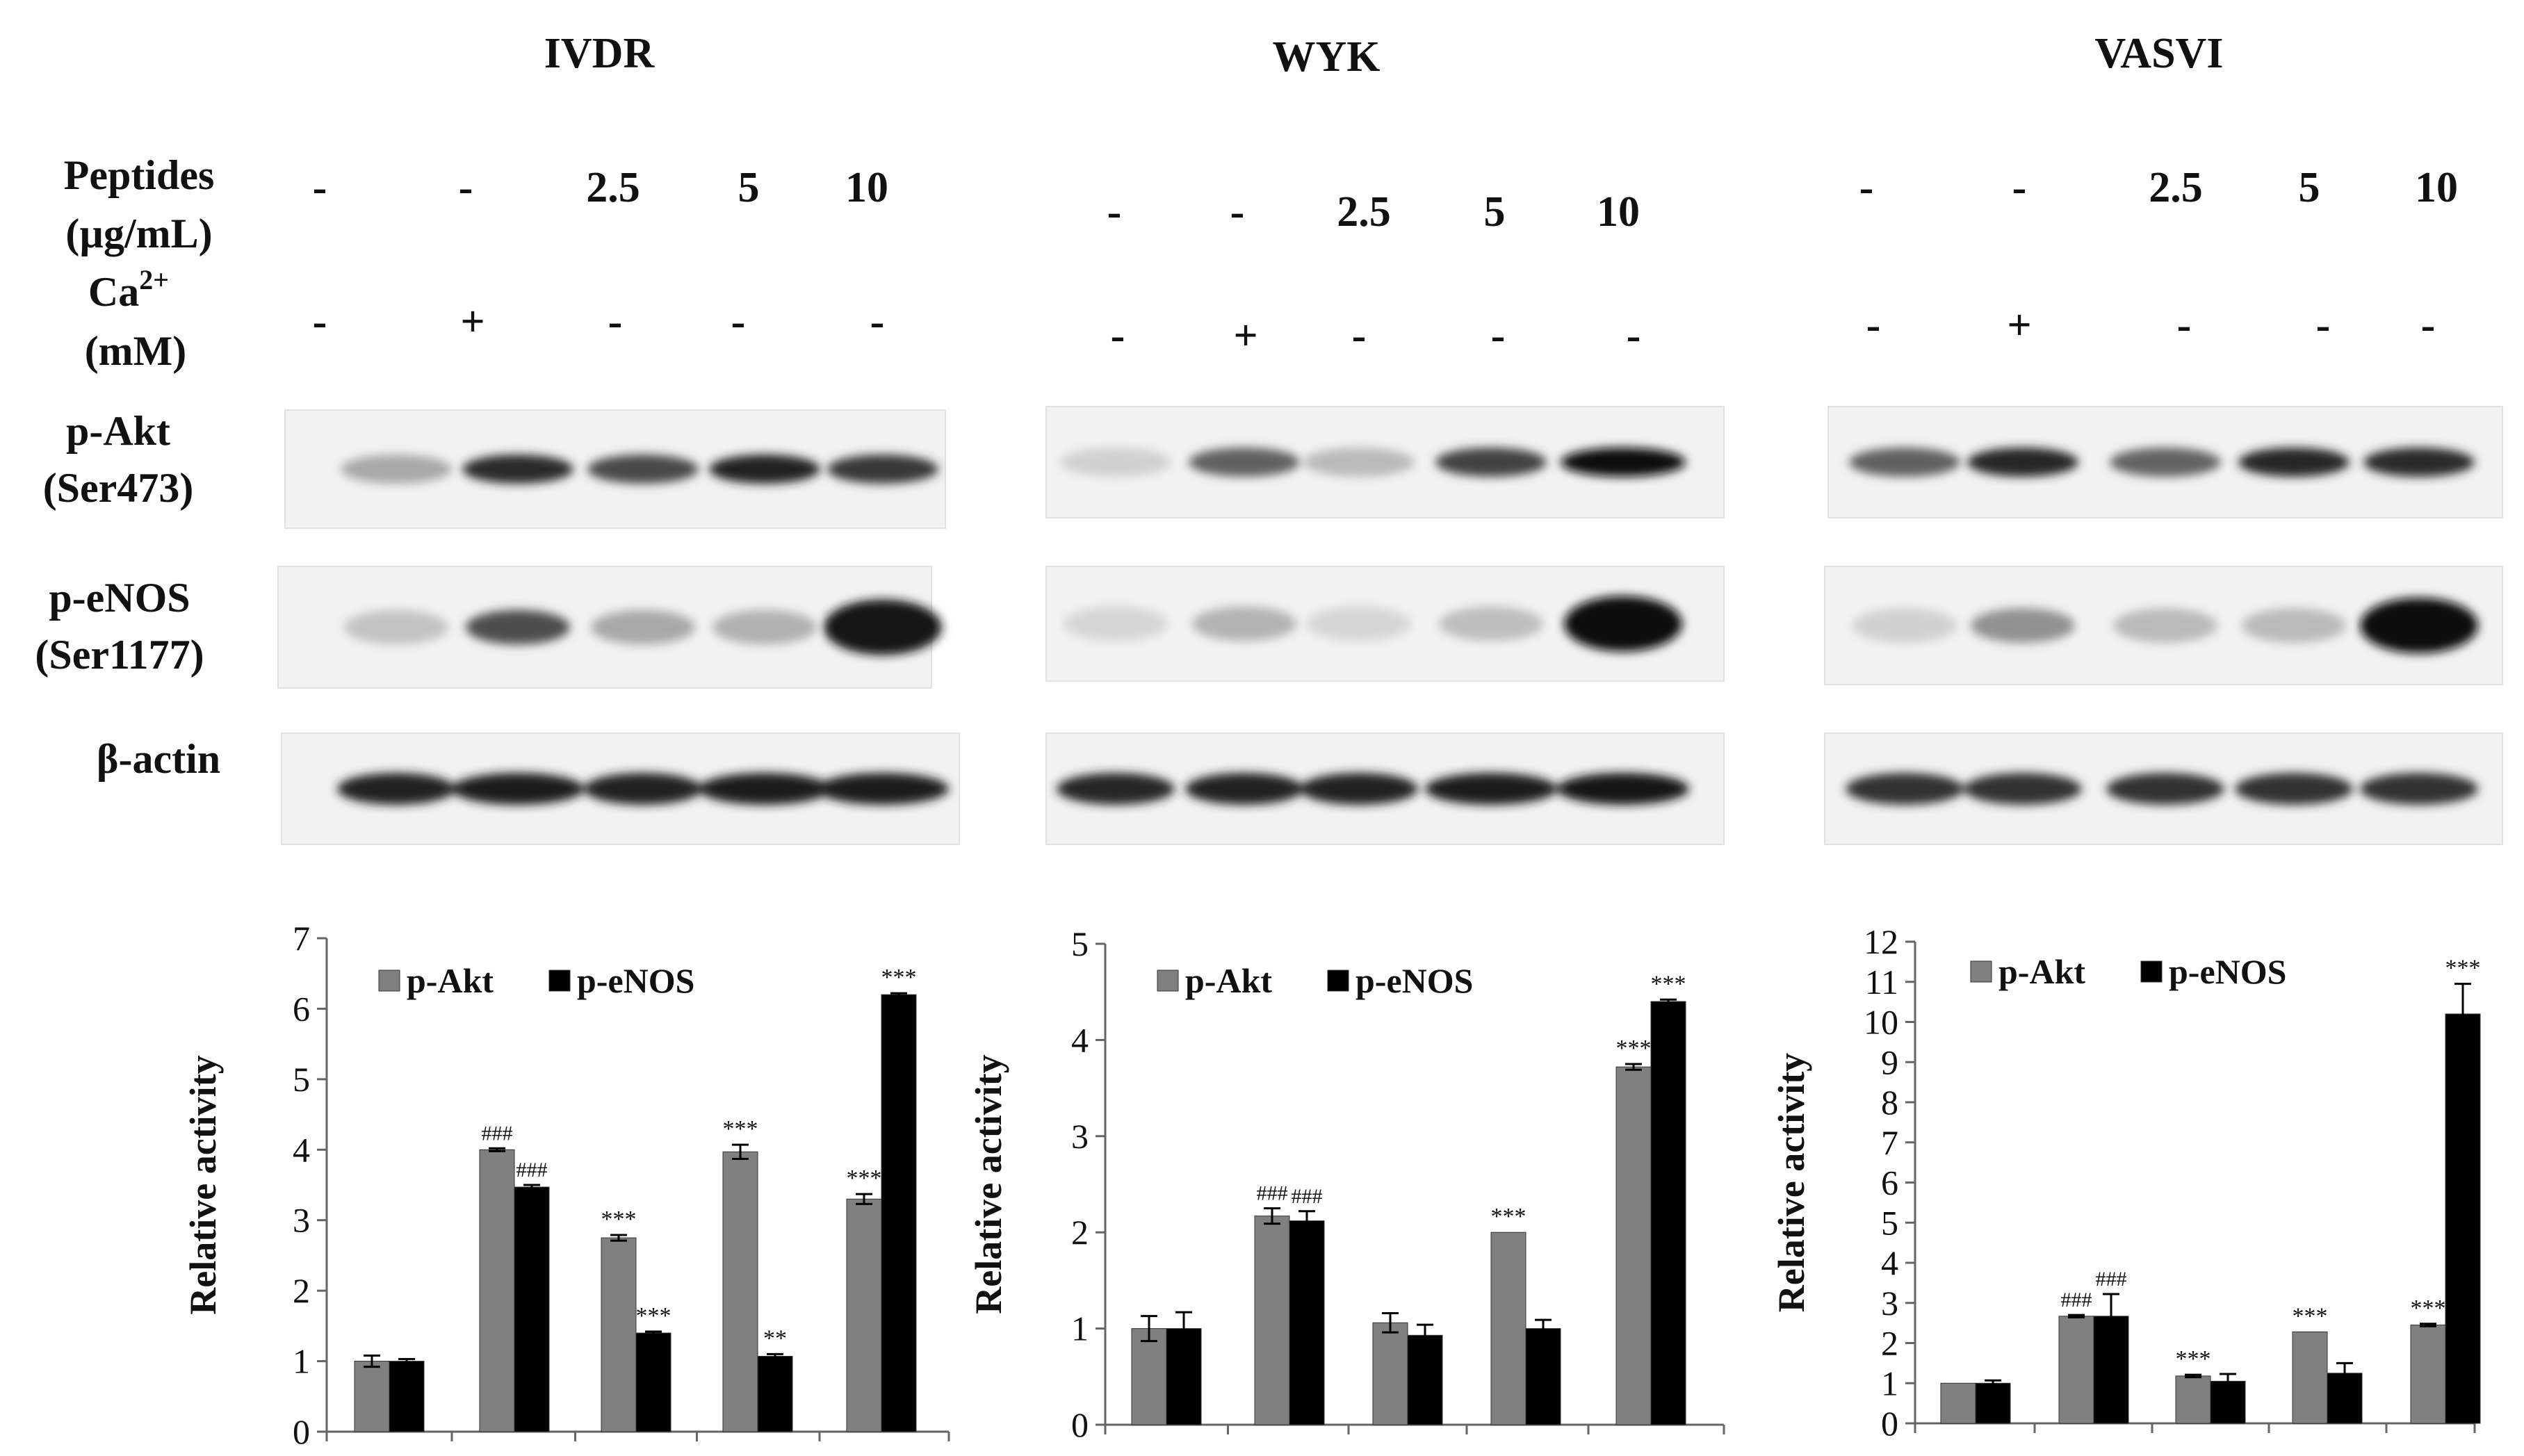  What do you see at coordinates (113, 292) in the screenshot?
I see `calcium-base: Ca` at bounding box center [113, 292].